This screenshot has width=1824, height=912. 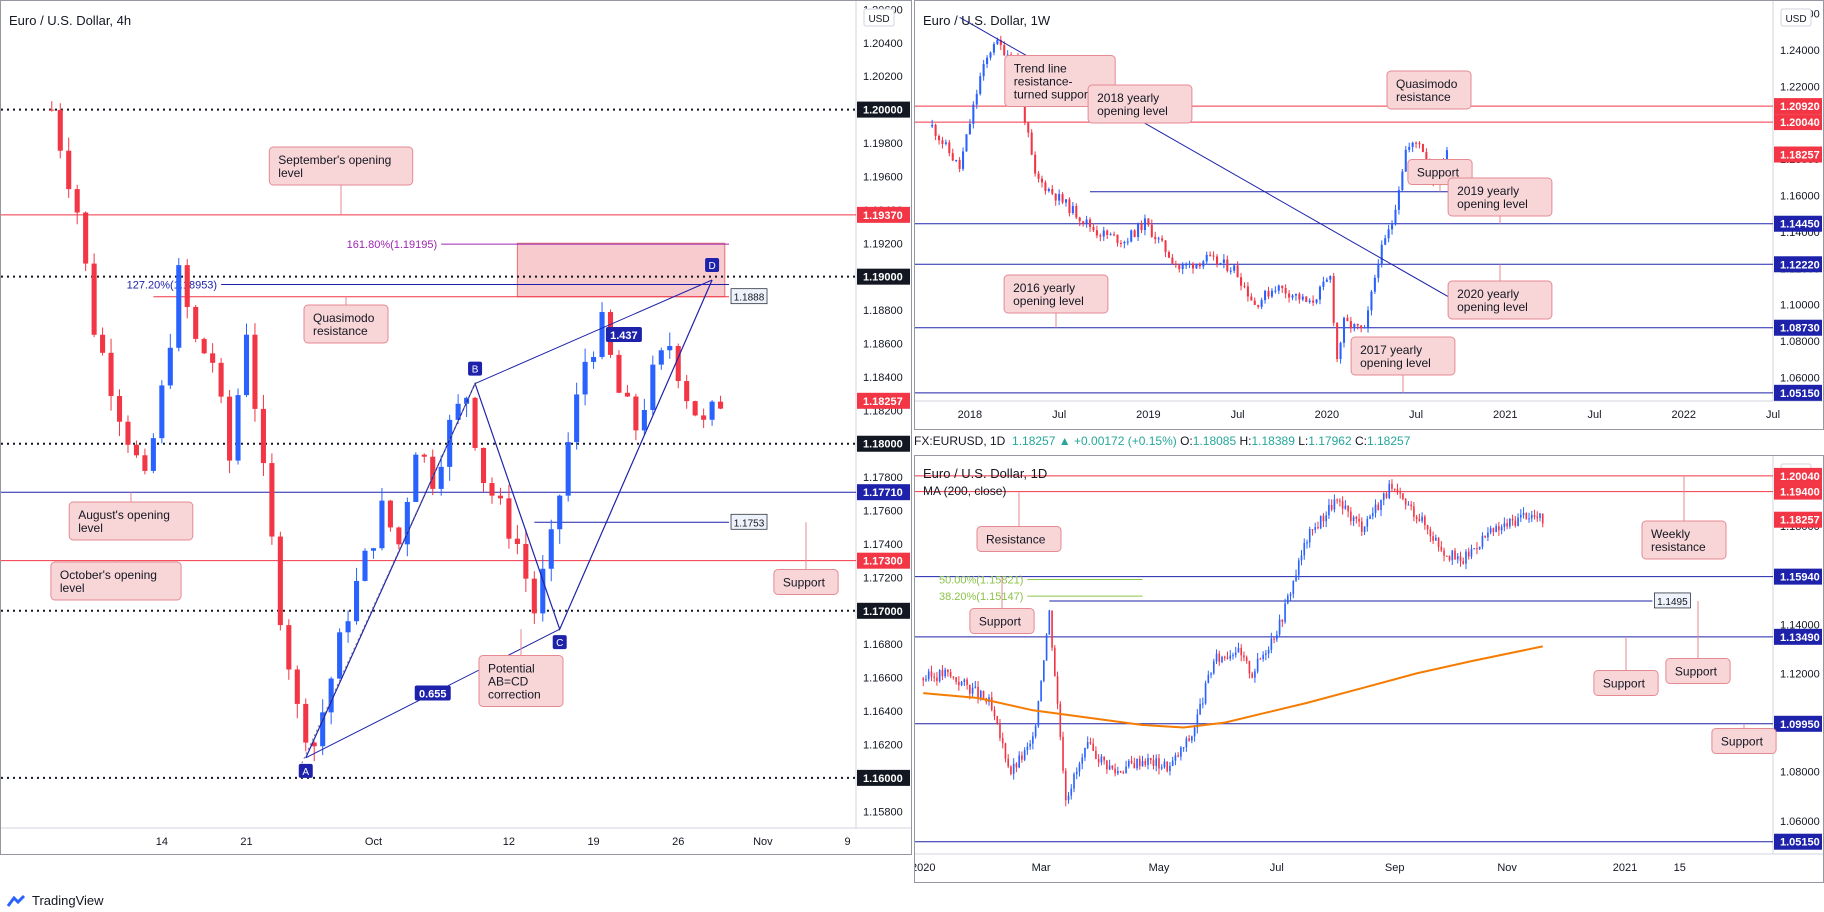 What do you see at coordinates (883, 745) in the screenshot?
I see `y-tick-label: 1.16200` at bounding box center [883, 745].